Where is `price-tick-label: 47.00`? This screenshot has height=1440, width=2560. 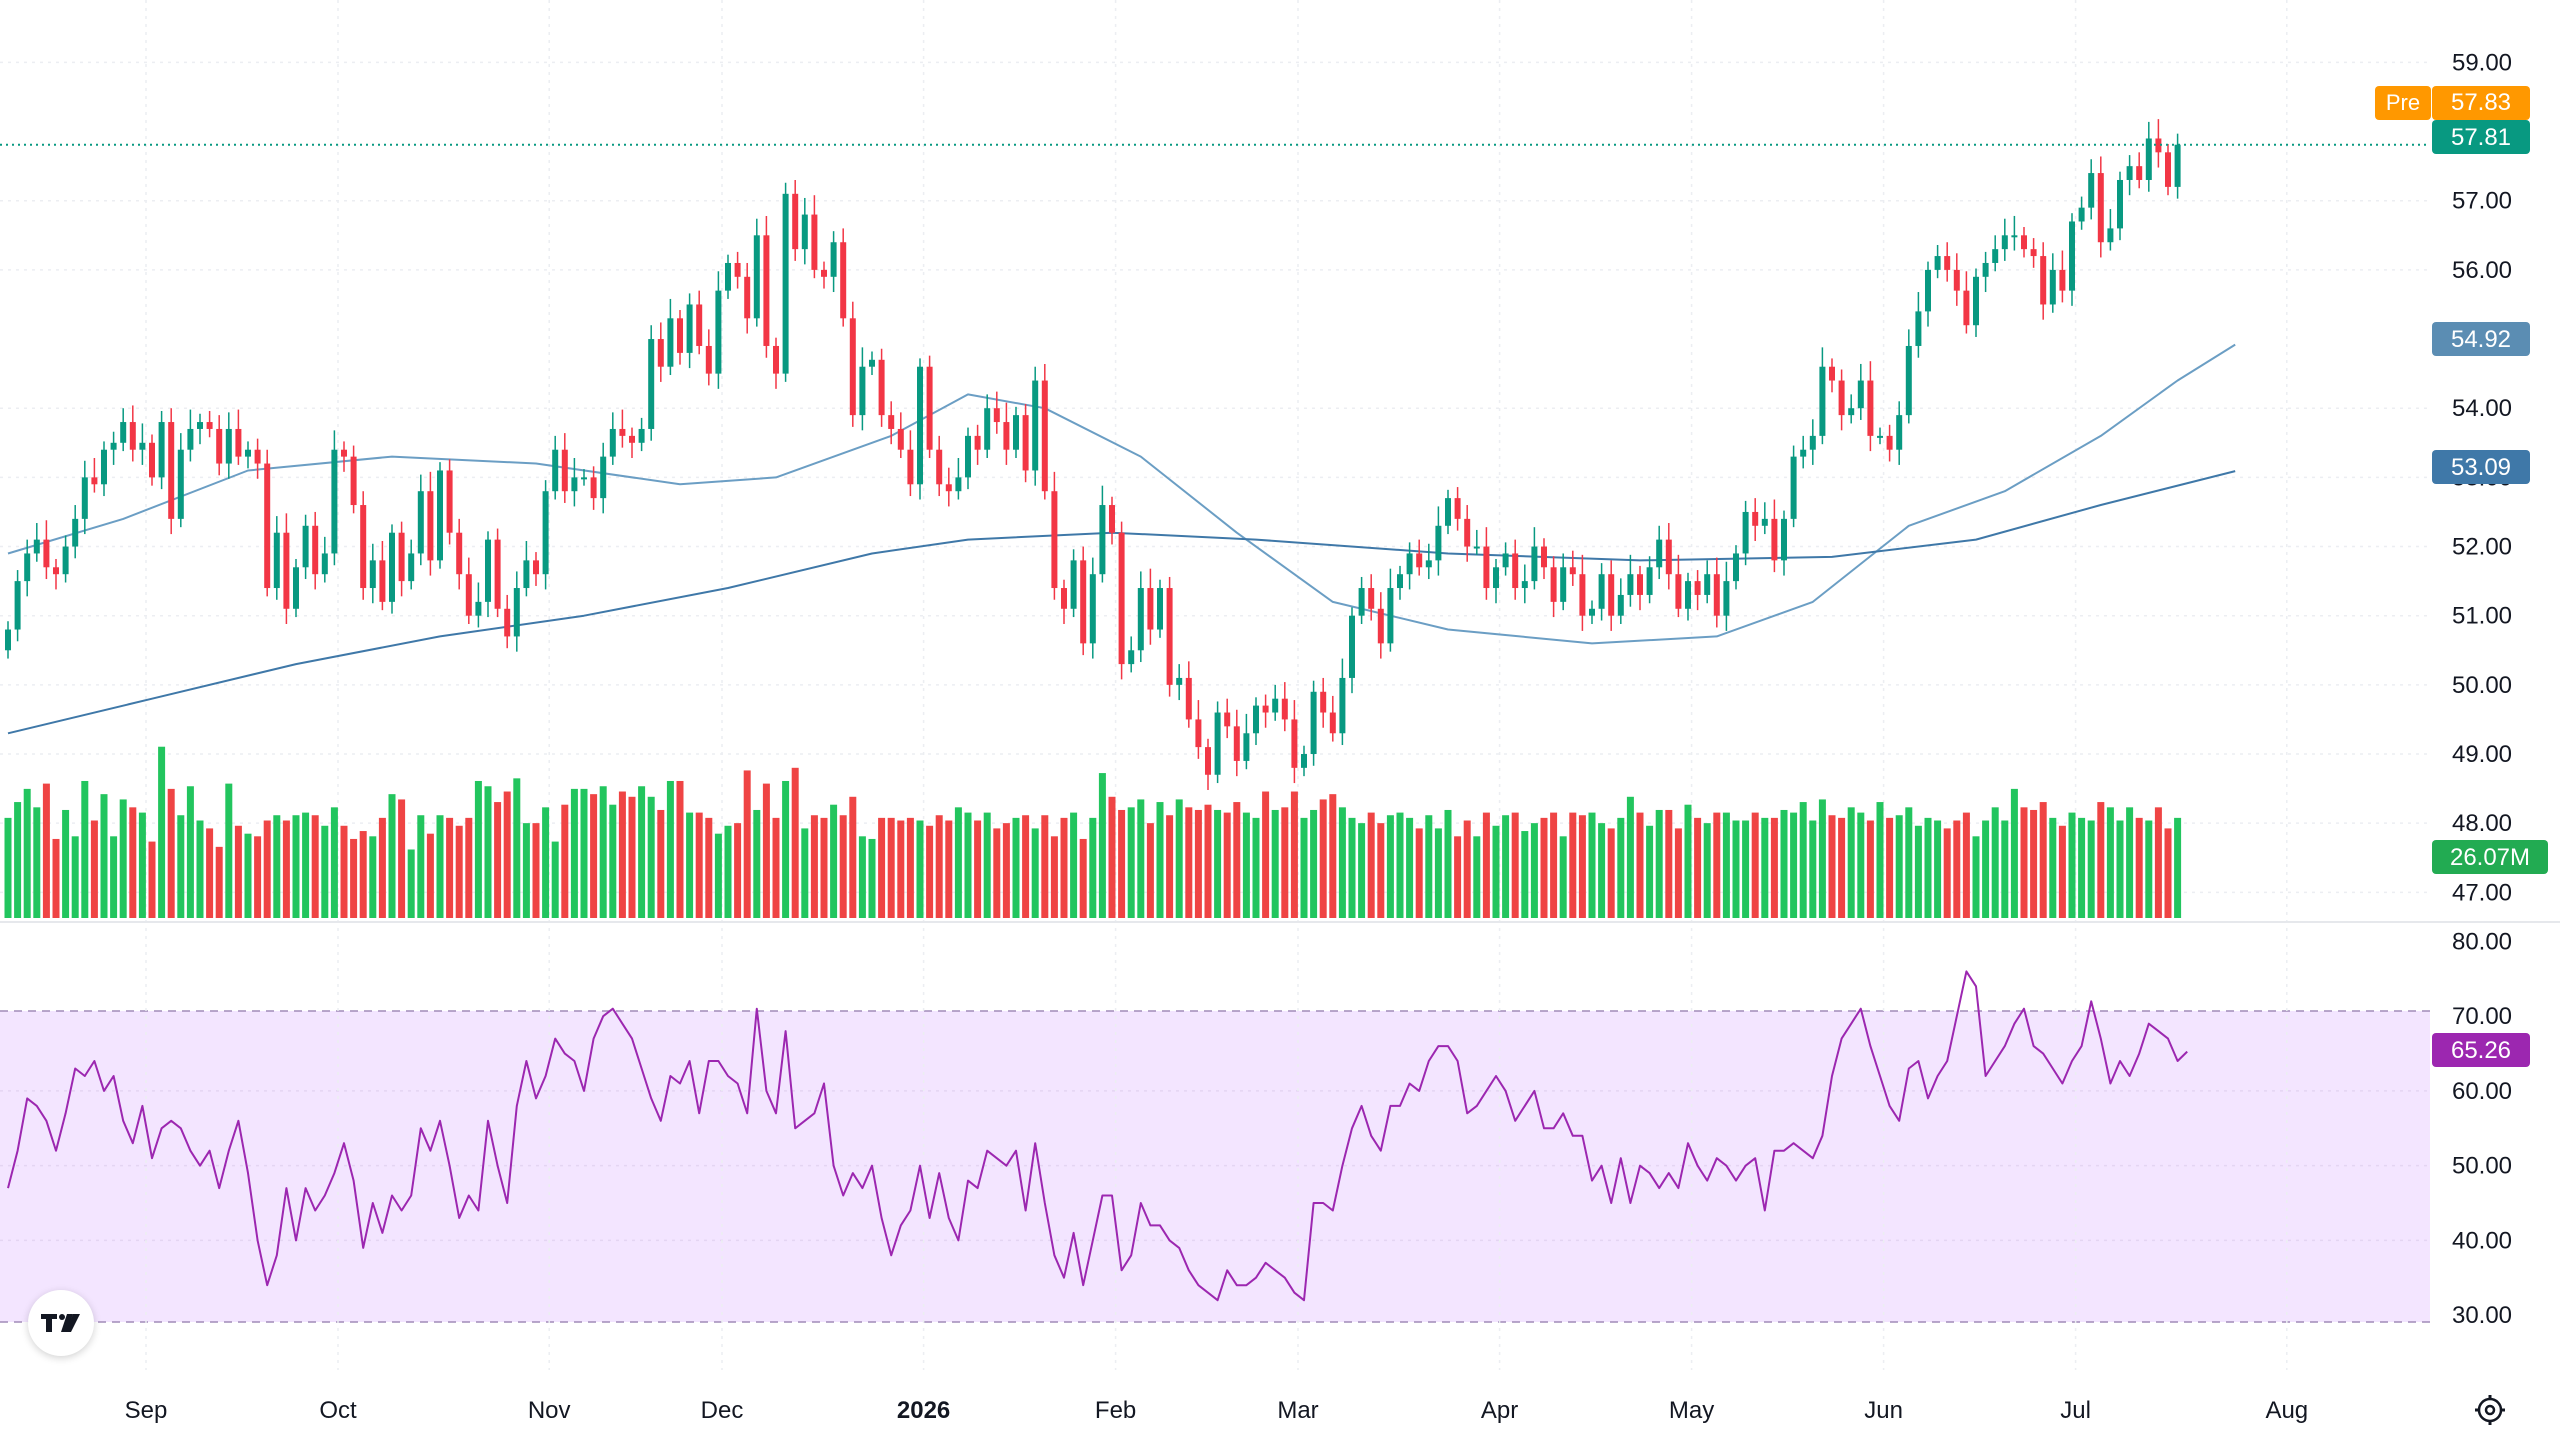
price-tick-label: 47.00 is located at coordinates (2482, 892).